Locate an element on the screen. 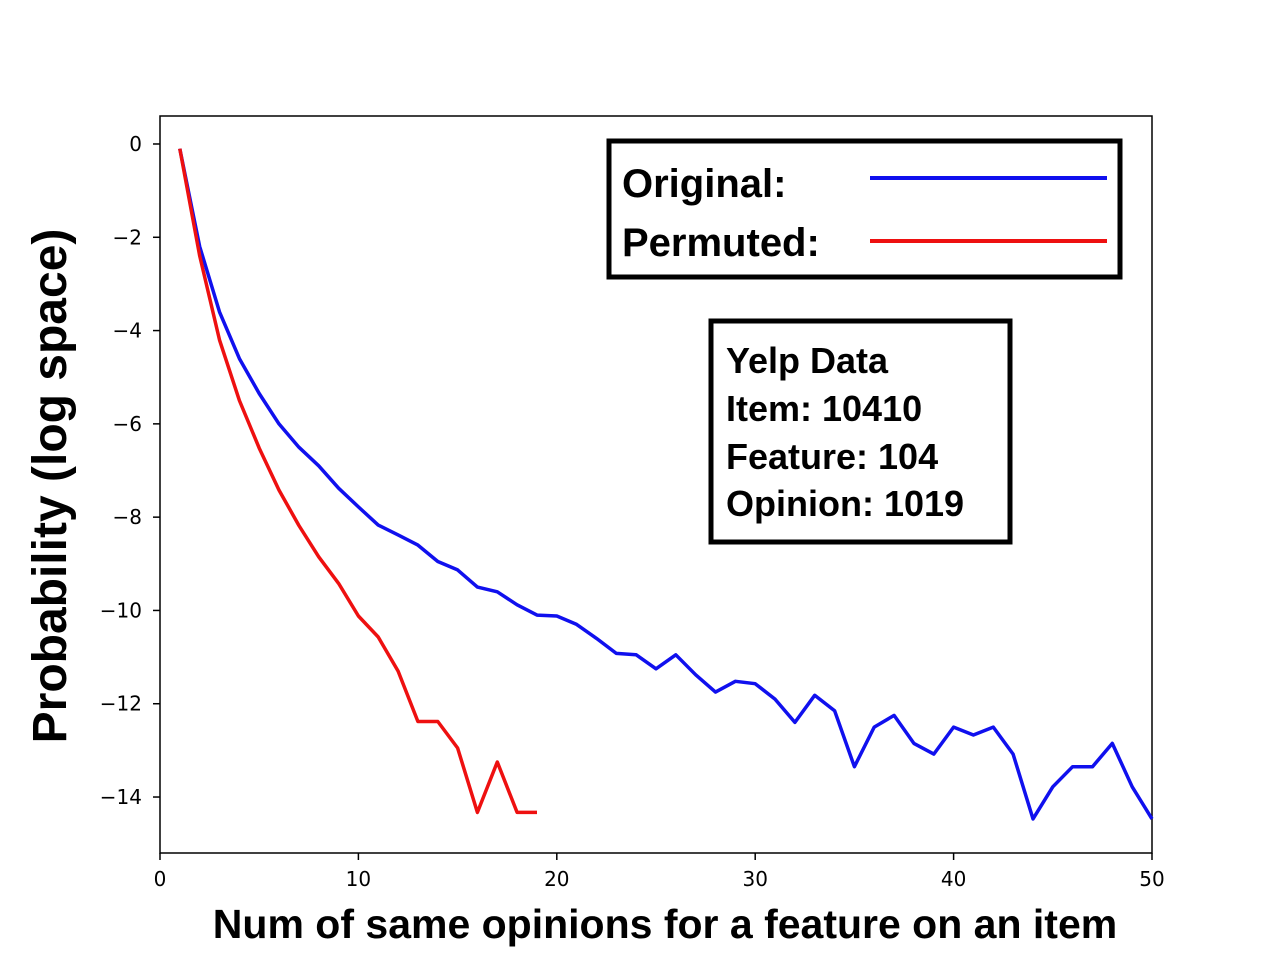  x-axis: 0 10 20 30 40 50 is located at coordinates (659, 872).